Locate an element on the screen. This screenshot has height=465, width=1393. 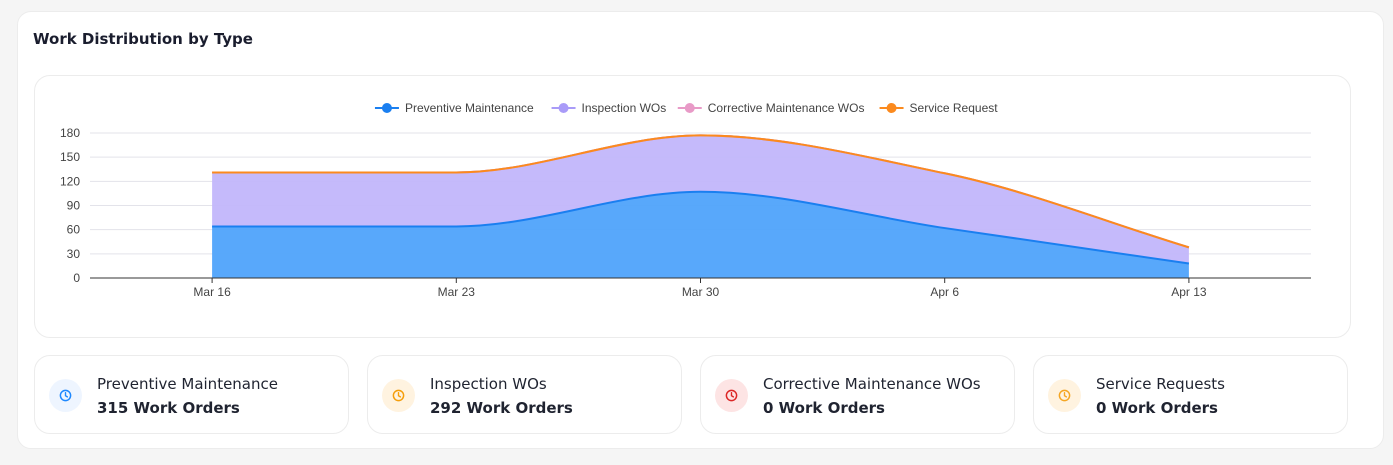
legend-label: Service Request is located at coordinates (954, 108).